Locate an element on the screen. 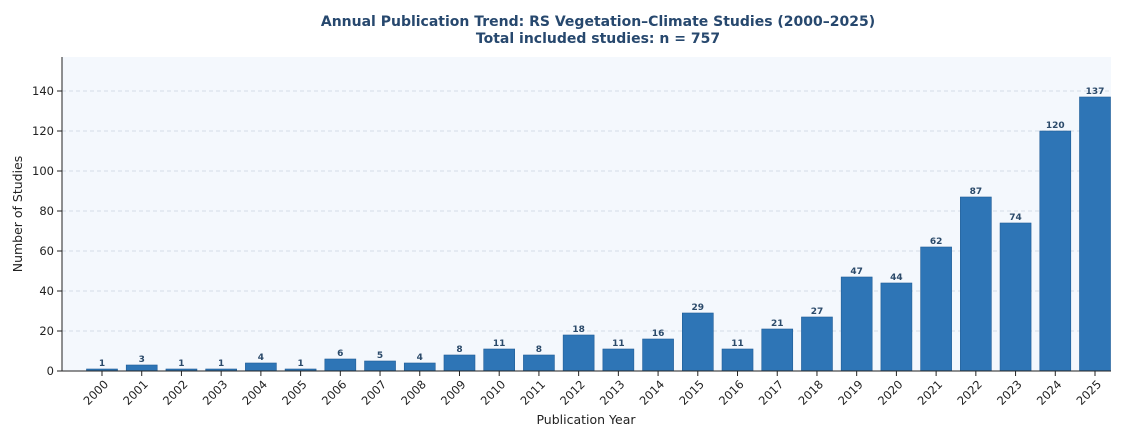 The image size is (1123, 428). bar-value-label-2022: 87 is located at coordinates (976, 192).